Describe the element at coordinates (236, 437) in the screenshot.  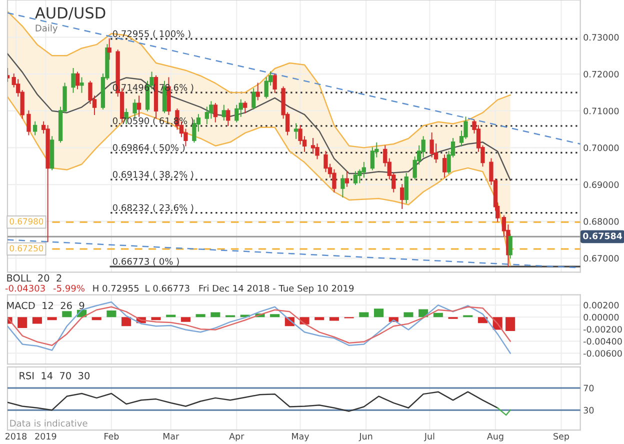
I see `x-tick-label: Apr` at that location.